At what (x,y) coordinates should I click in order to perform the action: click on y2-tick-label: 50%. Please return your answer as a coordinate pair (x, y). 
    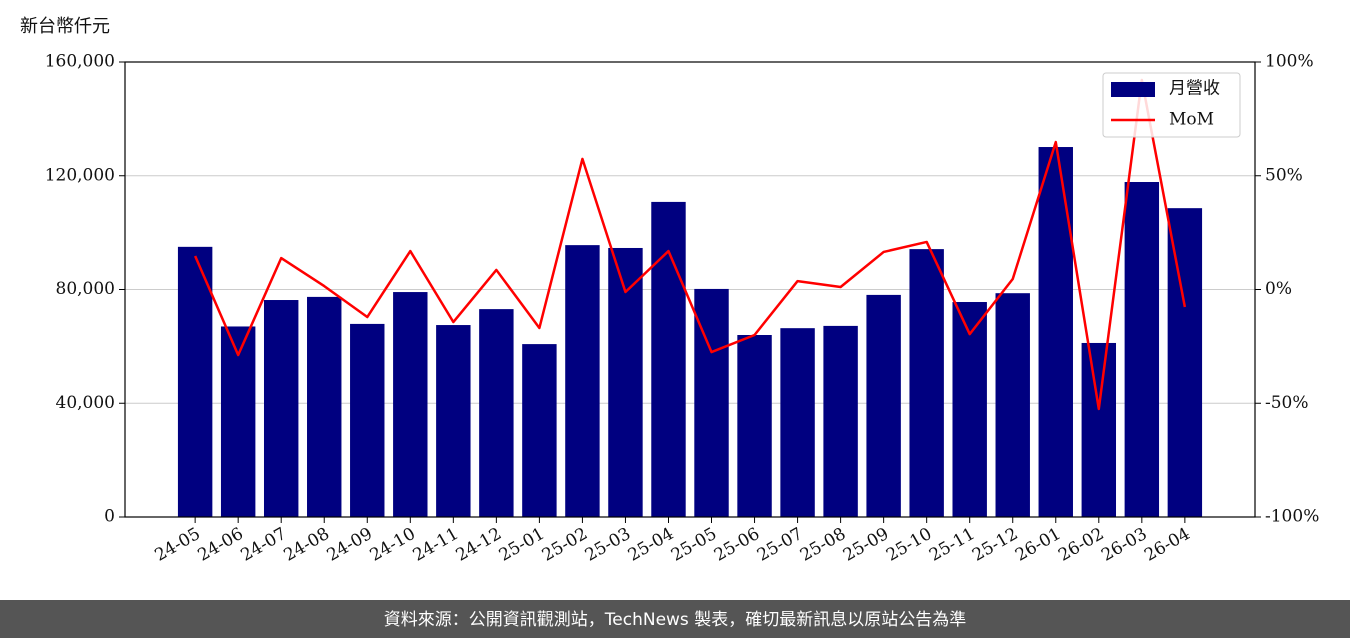
    Looking at the image, I should click on (1284, 175).